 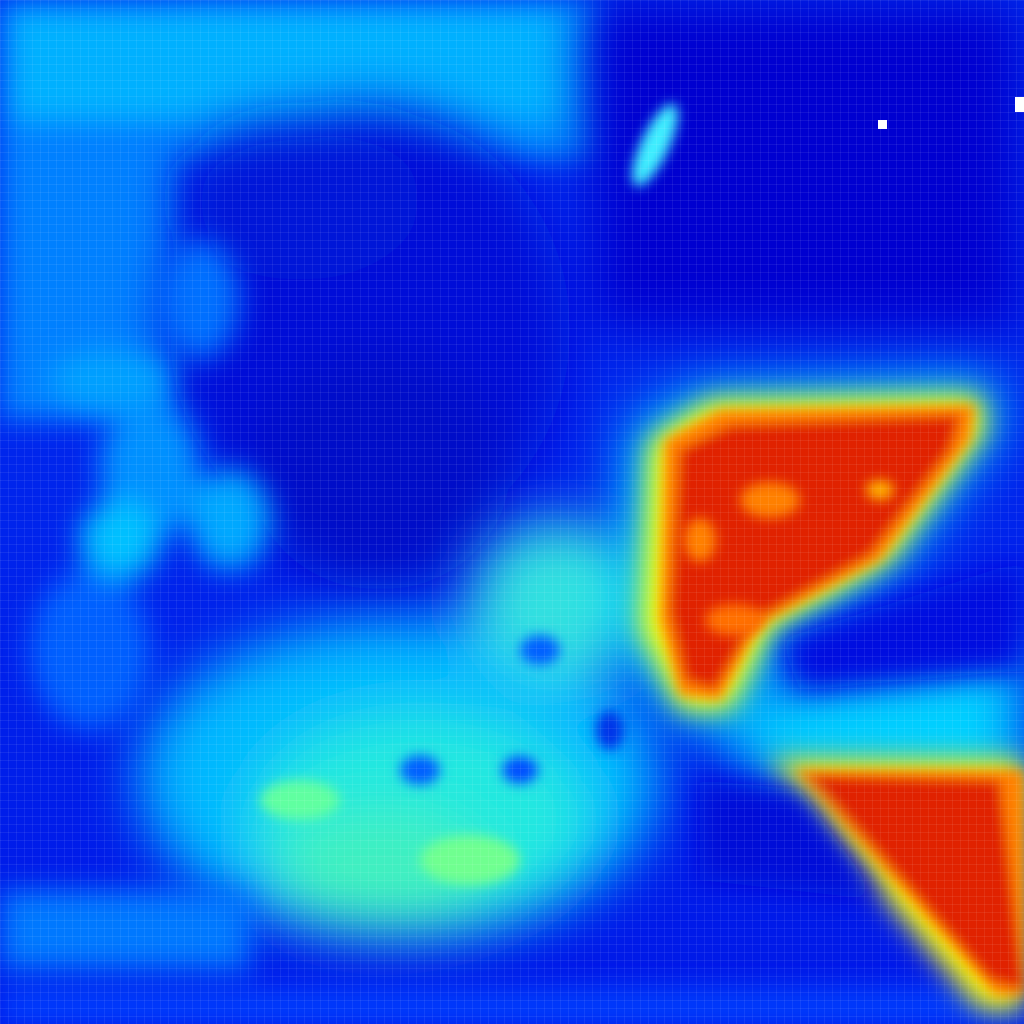 I want to click on right-center-hotspot, so click(x=810, y=550).